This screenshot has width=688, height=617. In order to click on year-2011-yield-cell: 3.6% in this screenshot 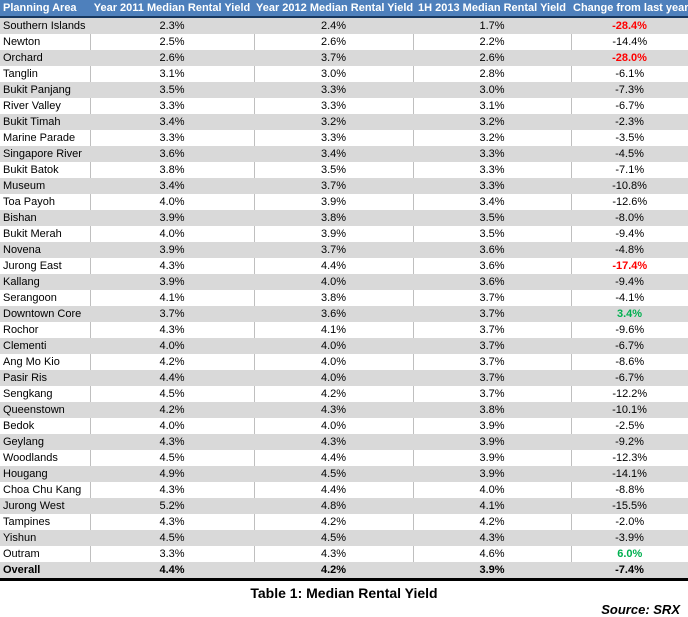, I will do `click(172, 154)`.